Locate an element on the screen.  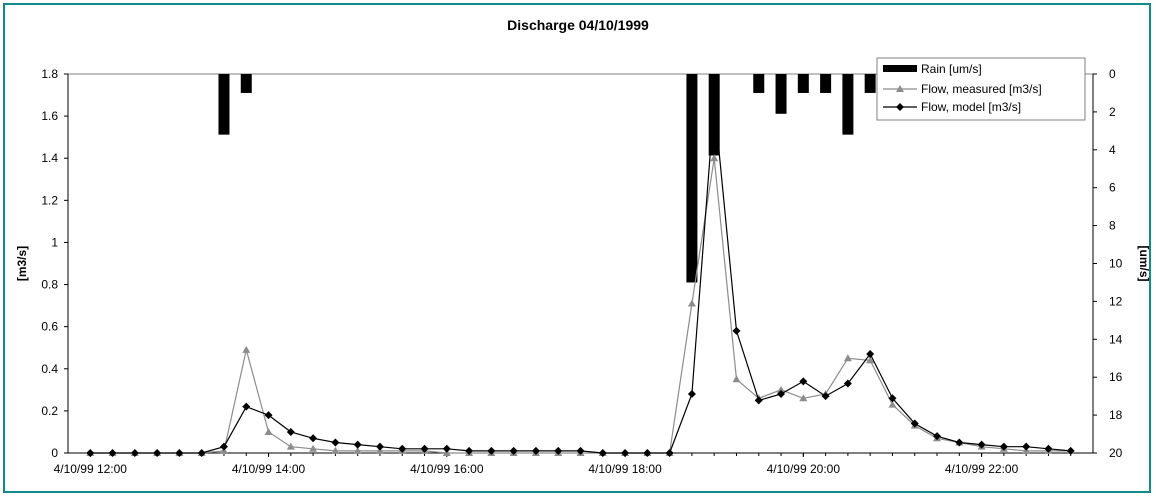
y2-tick-label: 6 is located at coordinates (1112, 188).